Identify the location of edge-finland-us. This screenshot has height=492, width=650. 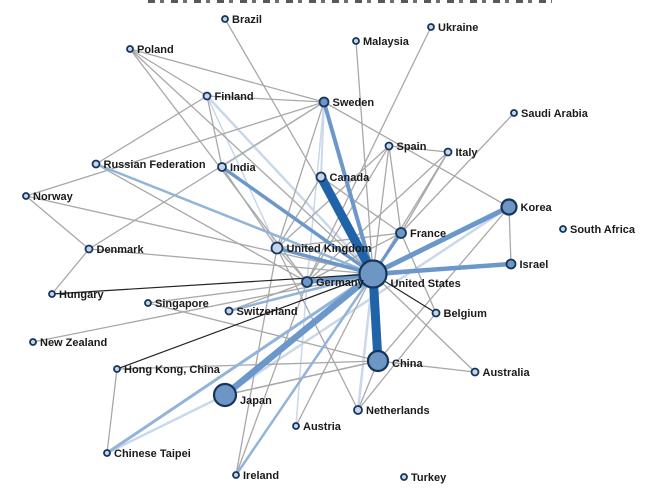
(290, 185).